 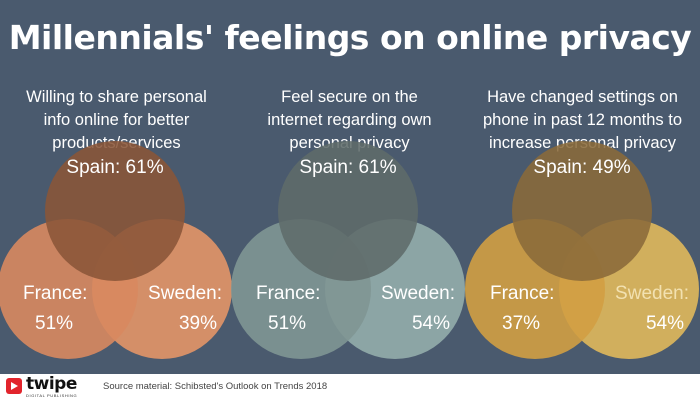 What do you see at coordinates (582, 97) in the screenshot?
I see `caption-line: Have changed settings on` at bounding box center [582, 97].